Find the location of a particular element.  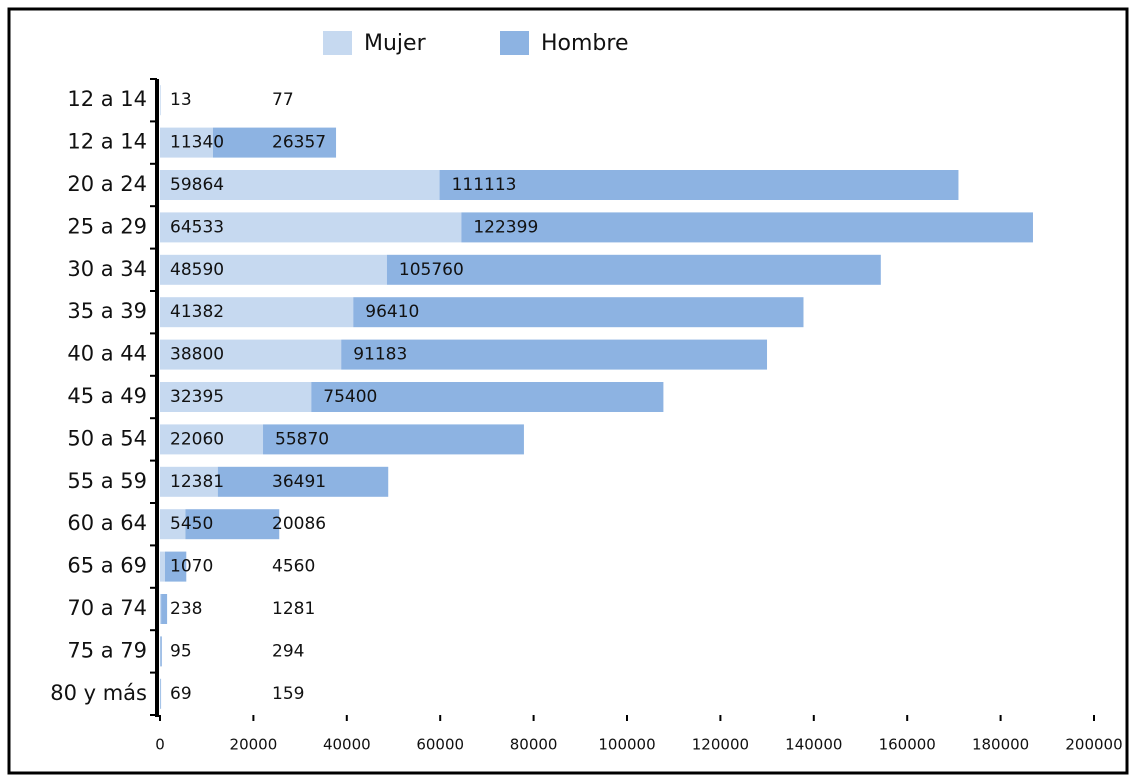

value-label: 105760 is located at coordinates (431, 270).